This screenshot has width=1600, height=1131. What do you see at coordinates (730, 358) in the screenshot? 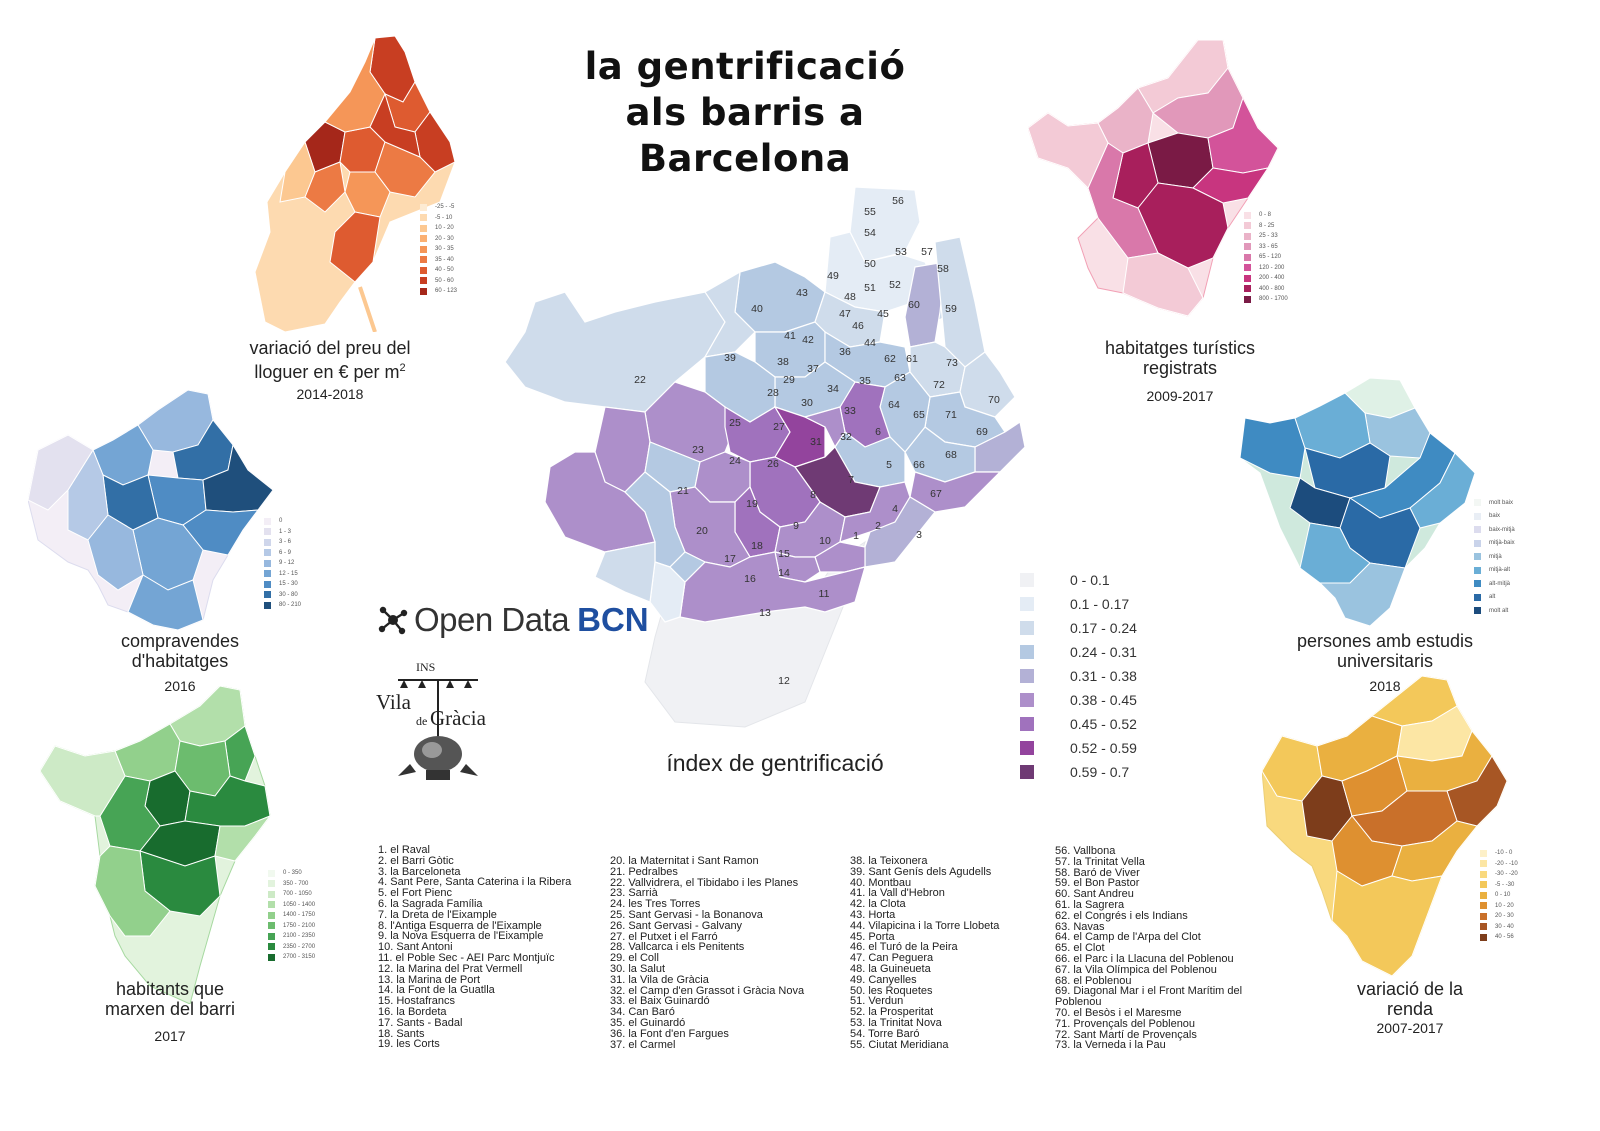
I see `district-number: 39` at bounding box center [730, 358].